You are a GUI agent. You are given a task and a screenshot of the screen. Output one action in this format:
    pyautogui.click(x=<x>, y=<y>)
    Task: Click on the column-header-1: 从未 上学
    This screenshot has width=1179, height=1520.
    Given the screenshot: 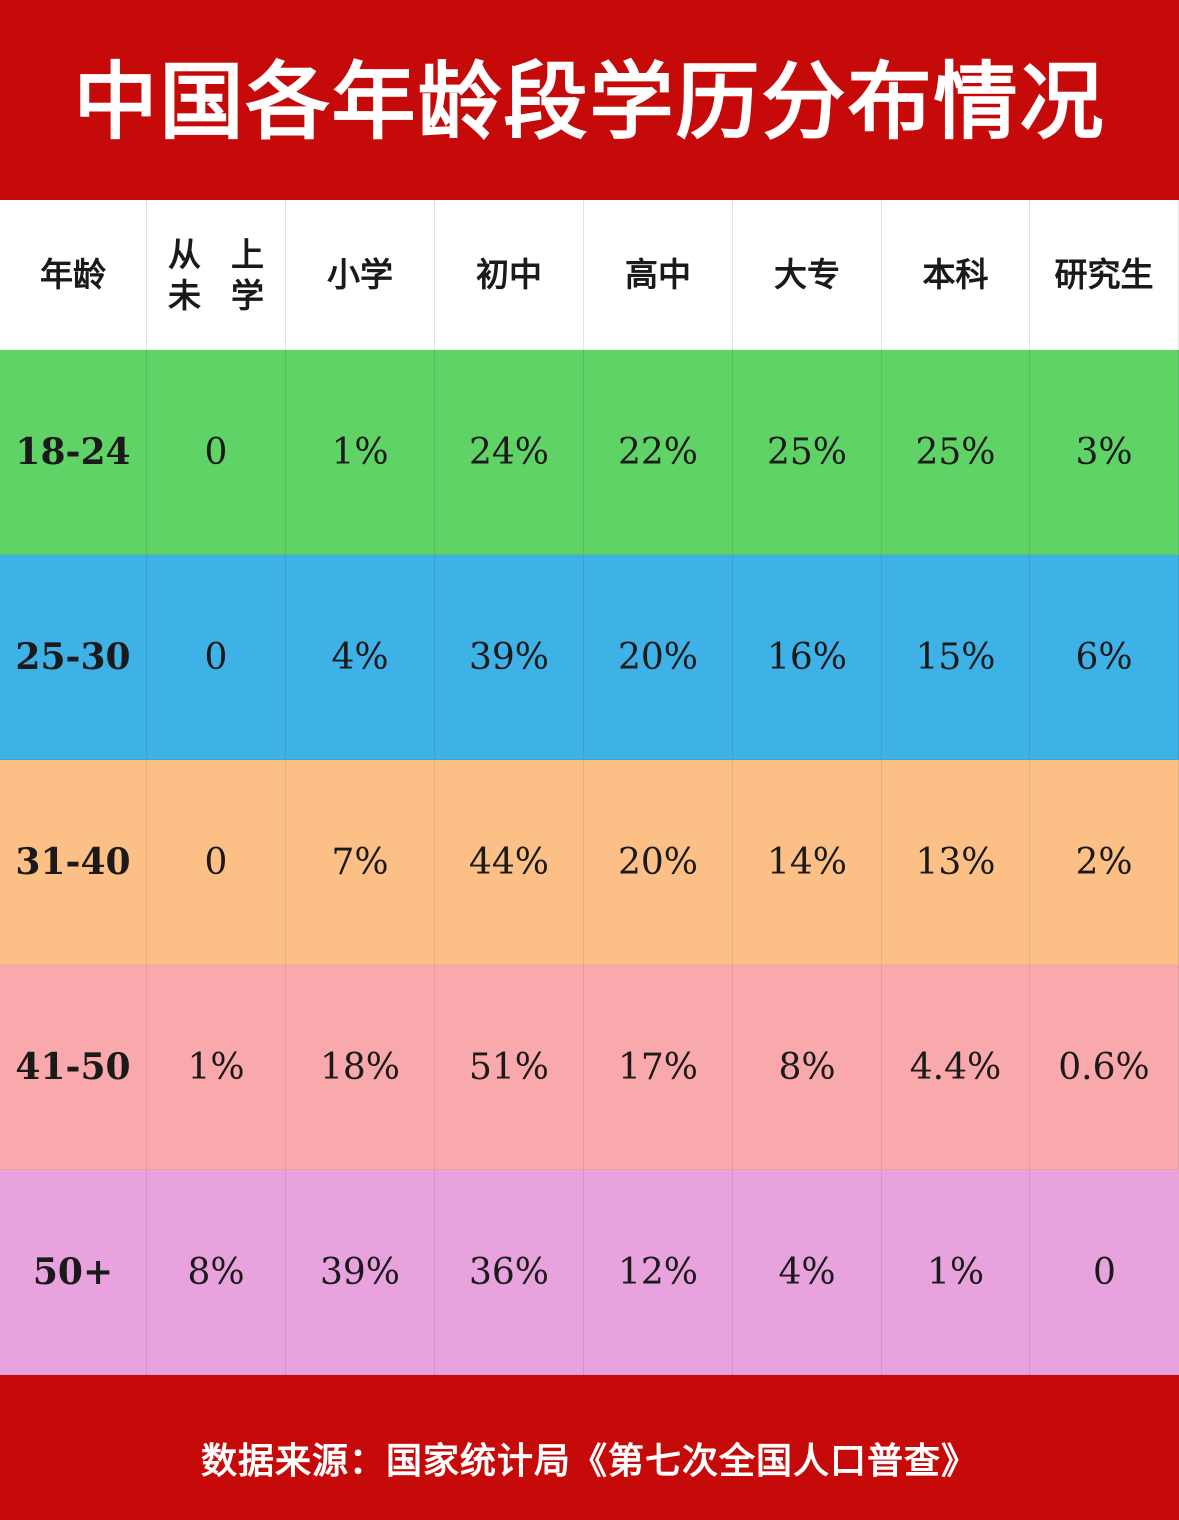 What is the action you would take?
    pyautogui.click(x=216, y=275)
    